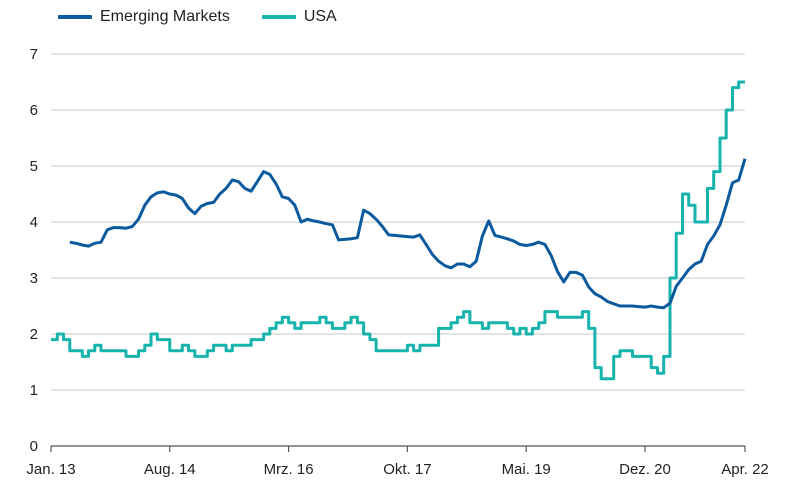 The width and height of the screenshot is (808, 483). I want to click on legend-swatch-usa, so click(278, 17).